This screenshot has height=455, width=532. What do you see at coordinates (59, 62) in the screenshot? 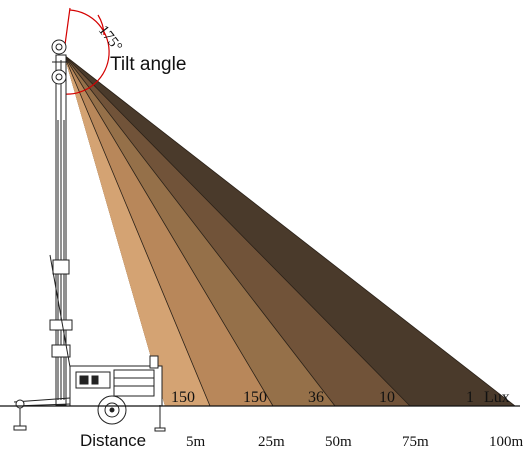
I see `lamp-heads` at bounding box center [59, 62].